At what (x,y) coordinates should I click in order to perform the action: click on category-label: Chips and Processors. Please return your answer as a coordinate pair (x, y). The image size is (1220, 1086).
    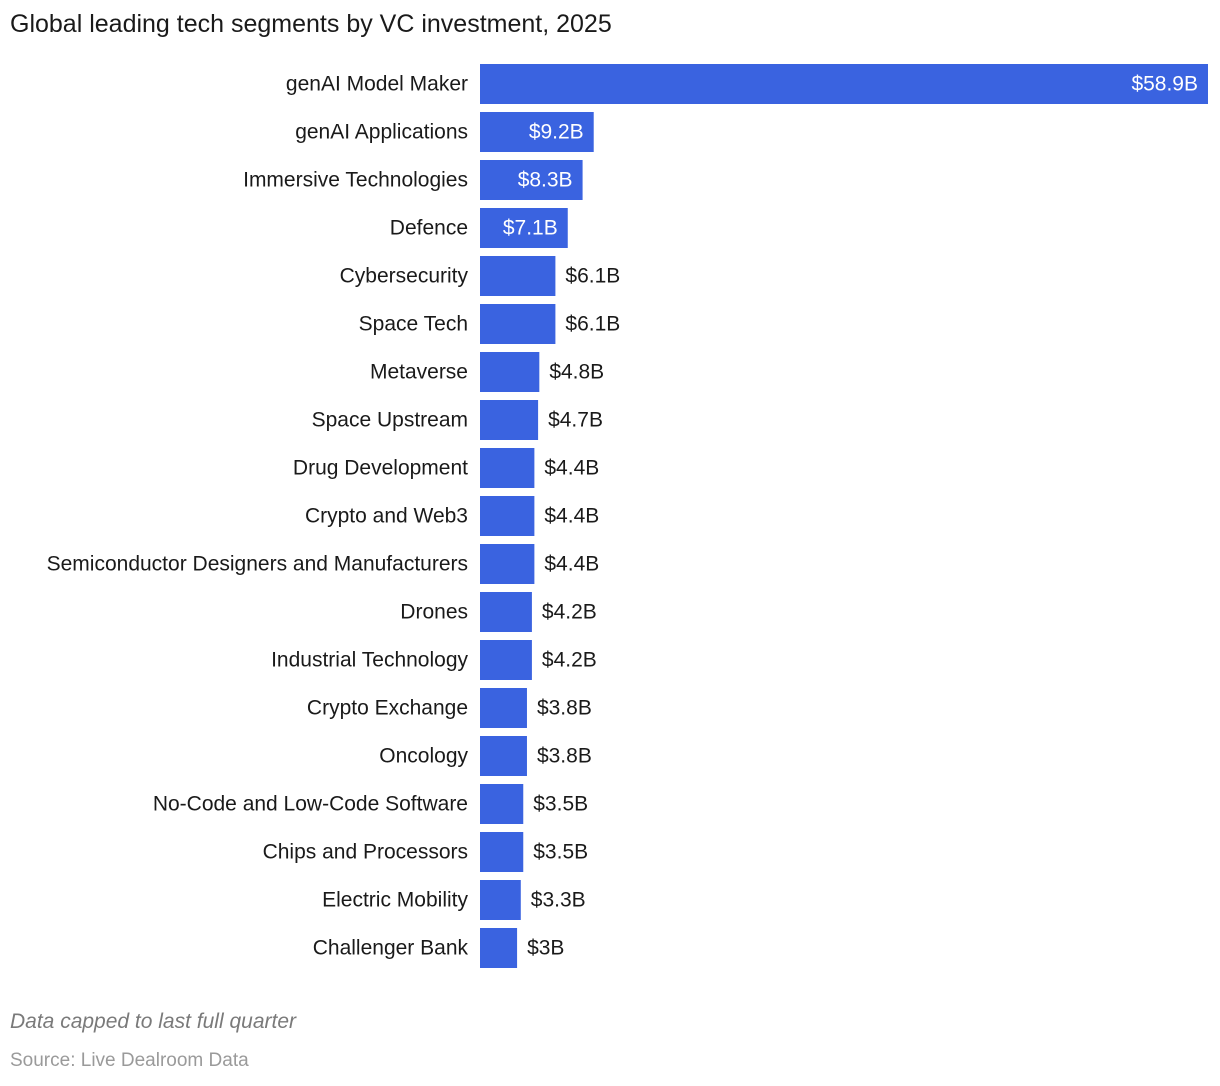
    Looking at the image, I should click on (365, 852).